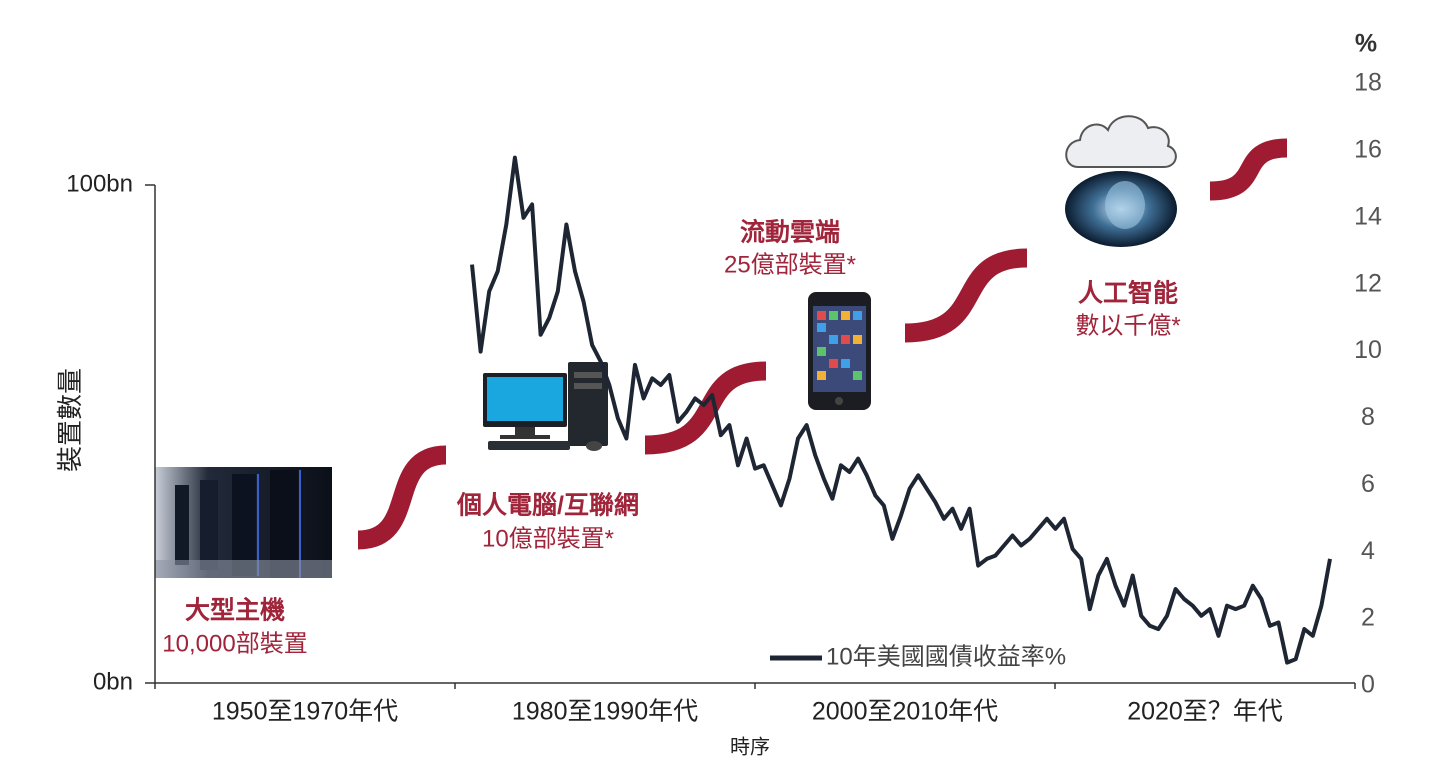 This screenshot has width=1443, height=775. I want to click on x-tick-label: 2000至2010年代, so click(905, 712).